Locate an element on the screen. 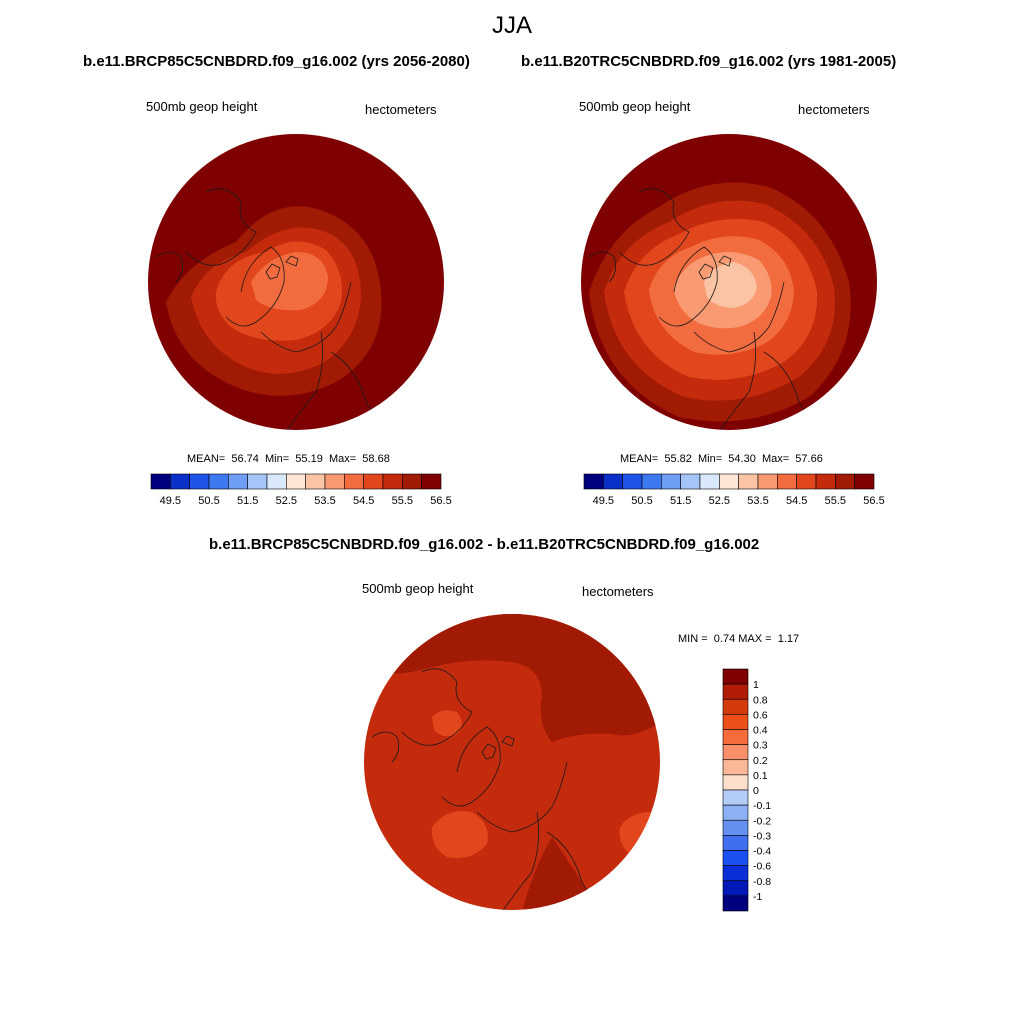  right-colorbar: 49.5 50.5 51.5 52.5 53.5 54.5 55.5 56.5 is located at coordinates (734, 490).